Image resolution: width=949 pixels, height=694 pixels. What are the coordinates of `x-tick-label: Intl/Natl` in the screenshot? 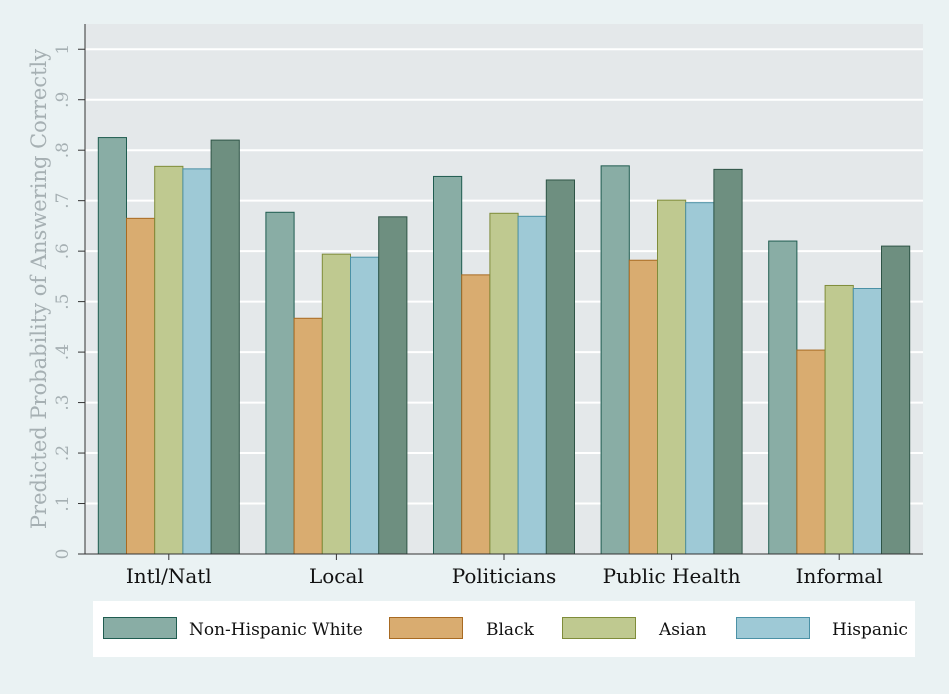 It's located at (169, 576).